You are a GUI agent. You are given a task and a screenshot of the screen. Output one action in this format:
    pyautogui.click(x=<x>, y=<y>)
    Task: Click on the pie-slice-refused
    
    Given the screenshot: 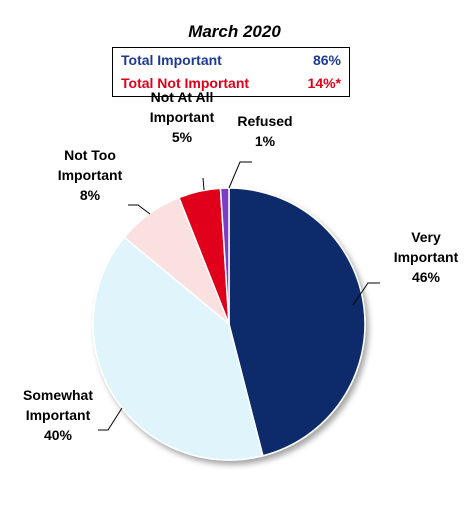 What is the action you would take?
    pyautogui.click(x=224, y=256)
    